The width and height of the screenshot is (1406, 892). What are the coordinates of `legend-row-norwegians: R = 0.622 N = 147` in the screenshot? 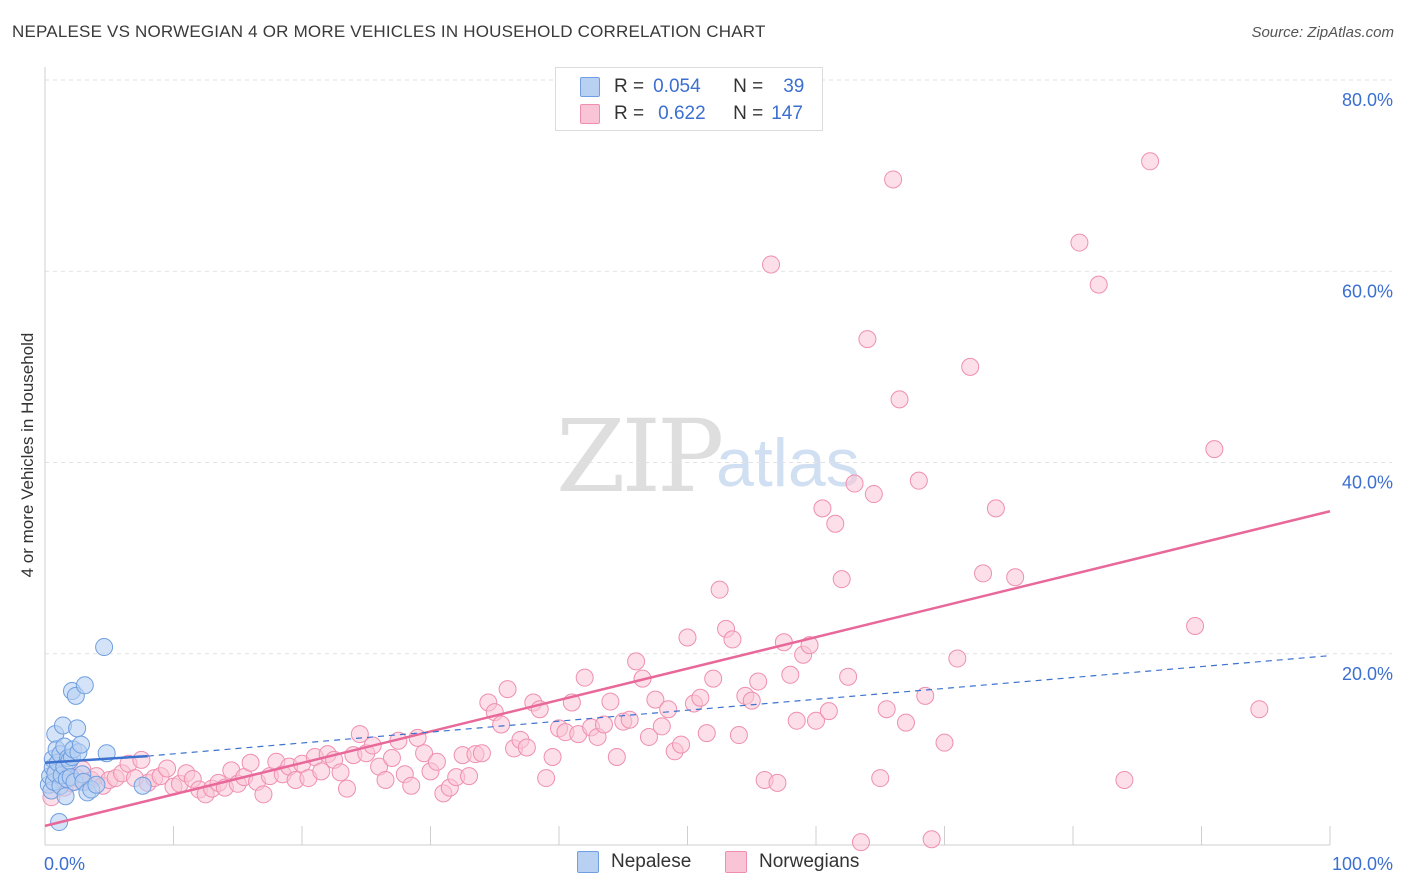 It's located at (691, 114).